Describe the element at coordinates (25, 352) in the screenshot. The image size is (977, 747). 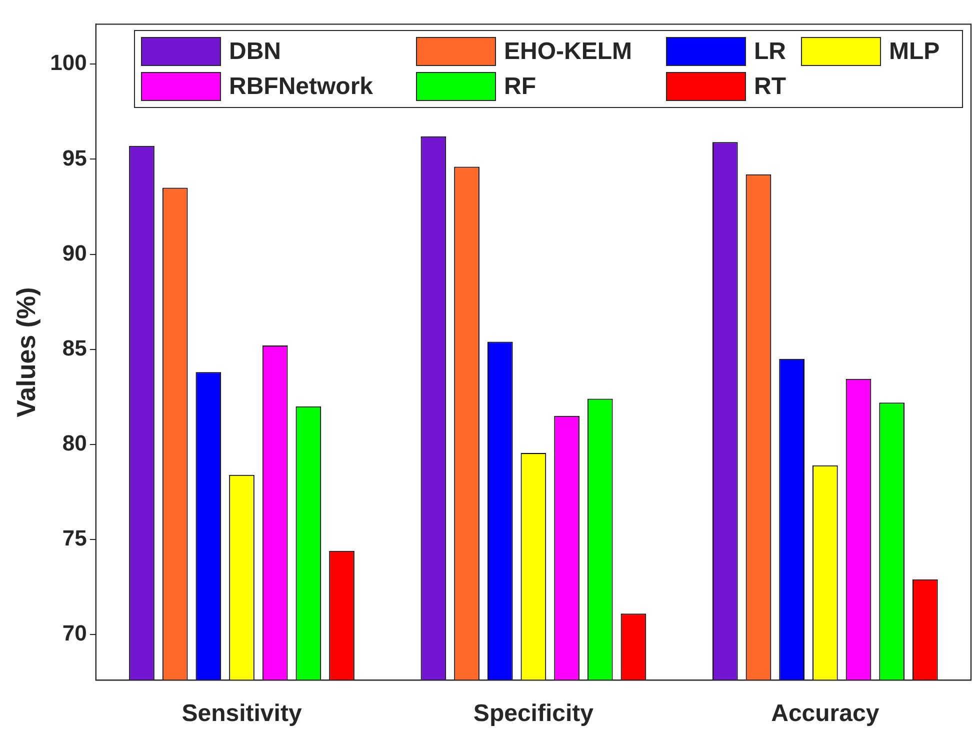
I see `y-axis-title: Values (%)` at that location.